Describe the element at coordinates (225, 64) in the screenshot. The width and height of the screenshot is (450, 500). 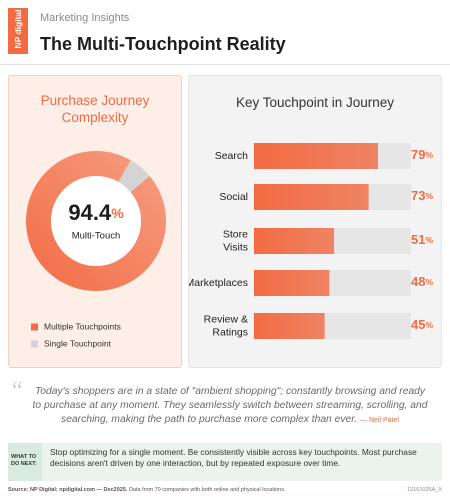
I see `divider` at that location.